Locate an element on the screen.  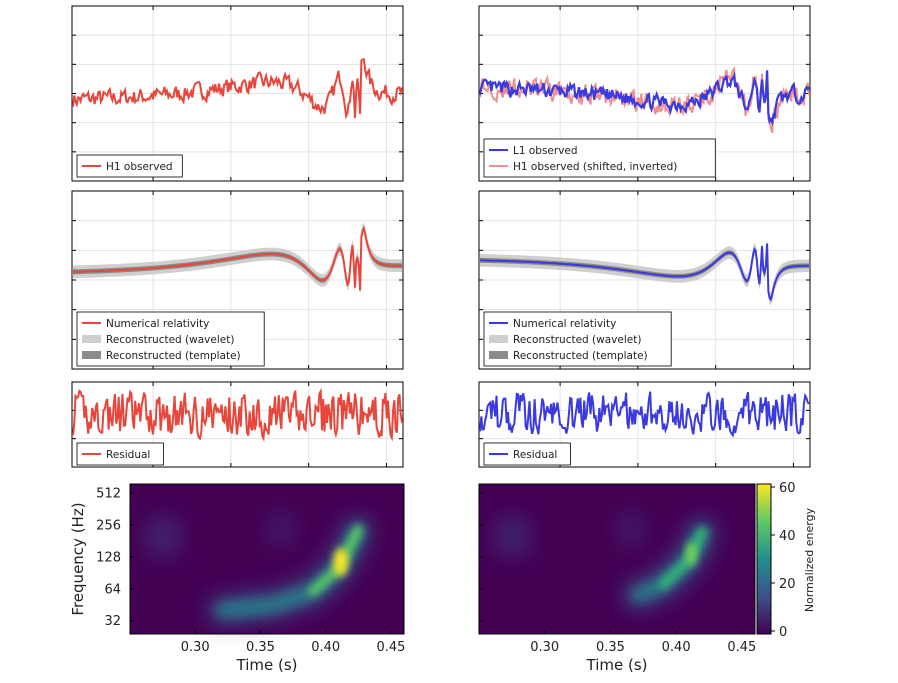
l1-x-tick-label: 0.45 is located at coordinates (741, 647).